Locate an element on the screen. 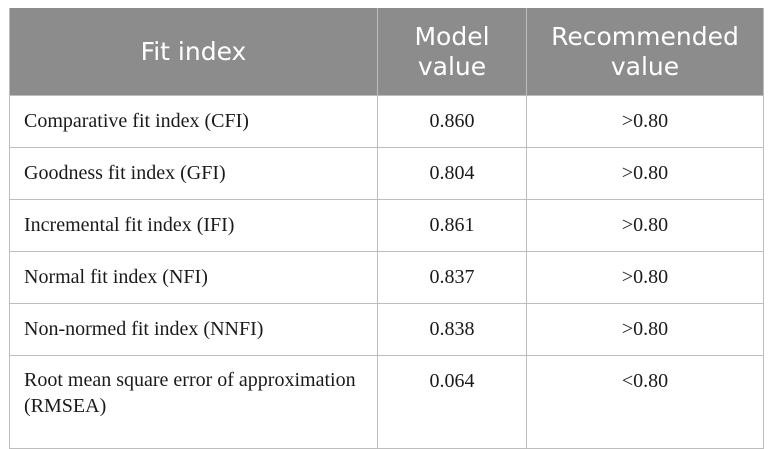 This screenshot has width=772, height=449. recommended-value: <0.80 is located at coordinates (645, 402).